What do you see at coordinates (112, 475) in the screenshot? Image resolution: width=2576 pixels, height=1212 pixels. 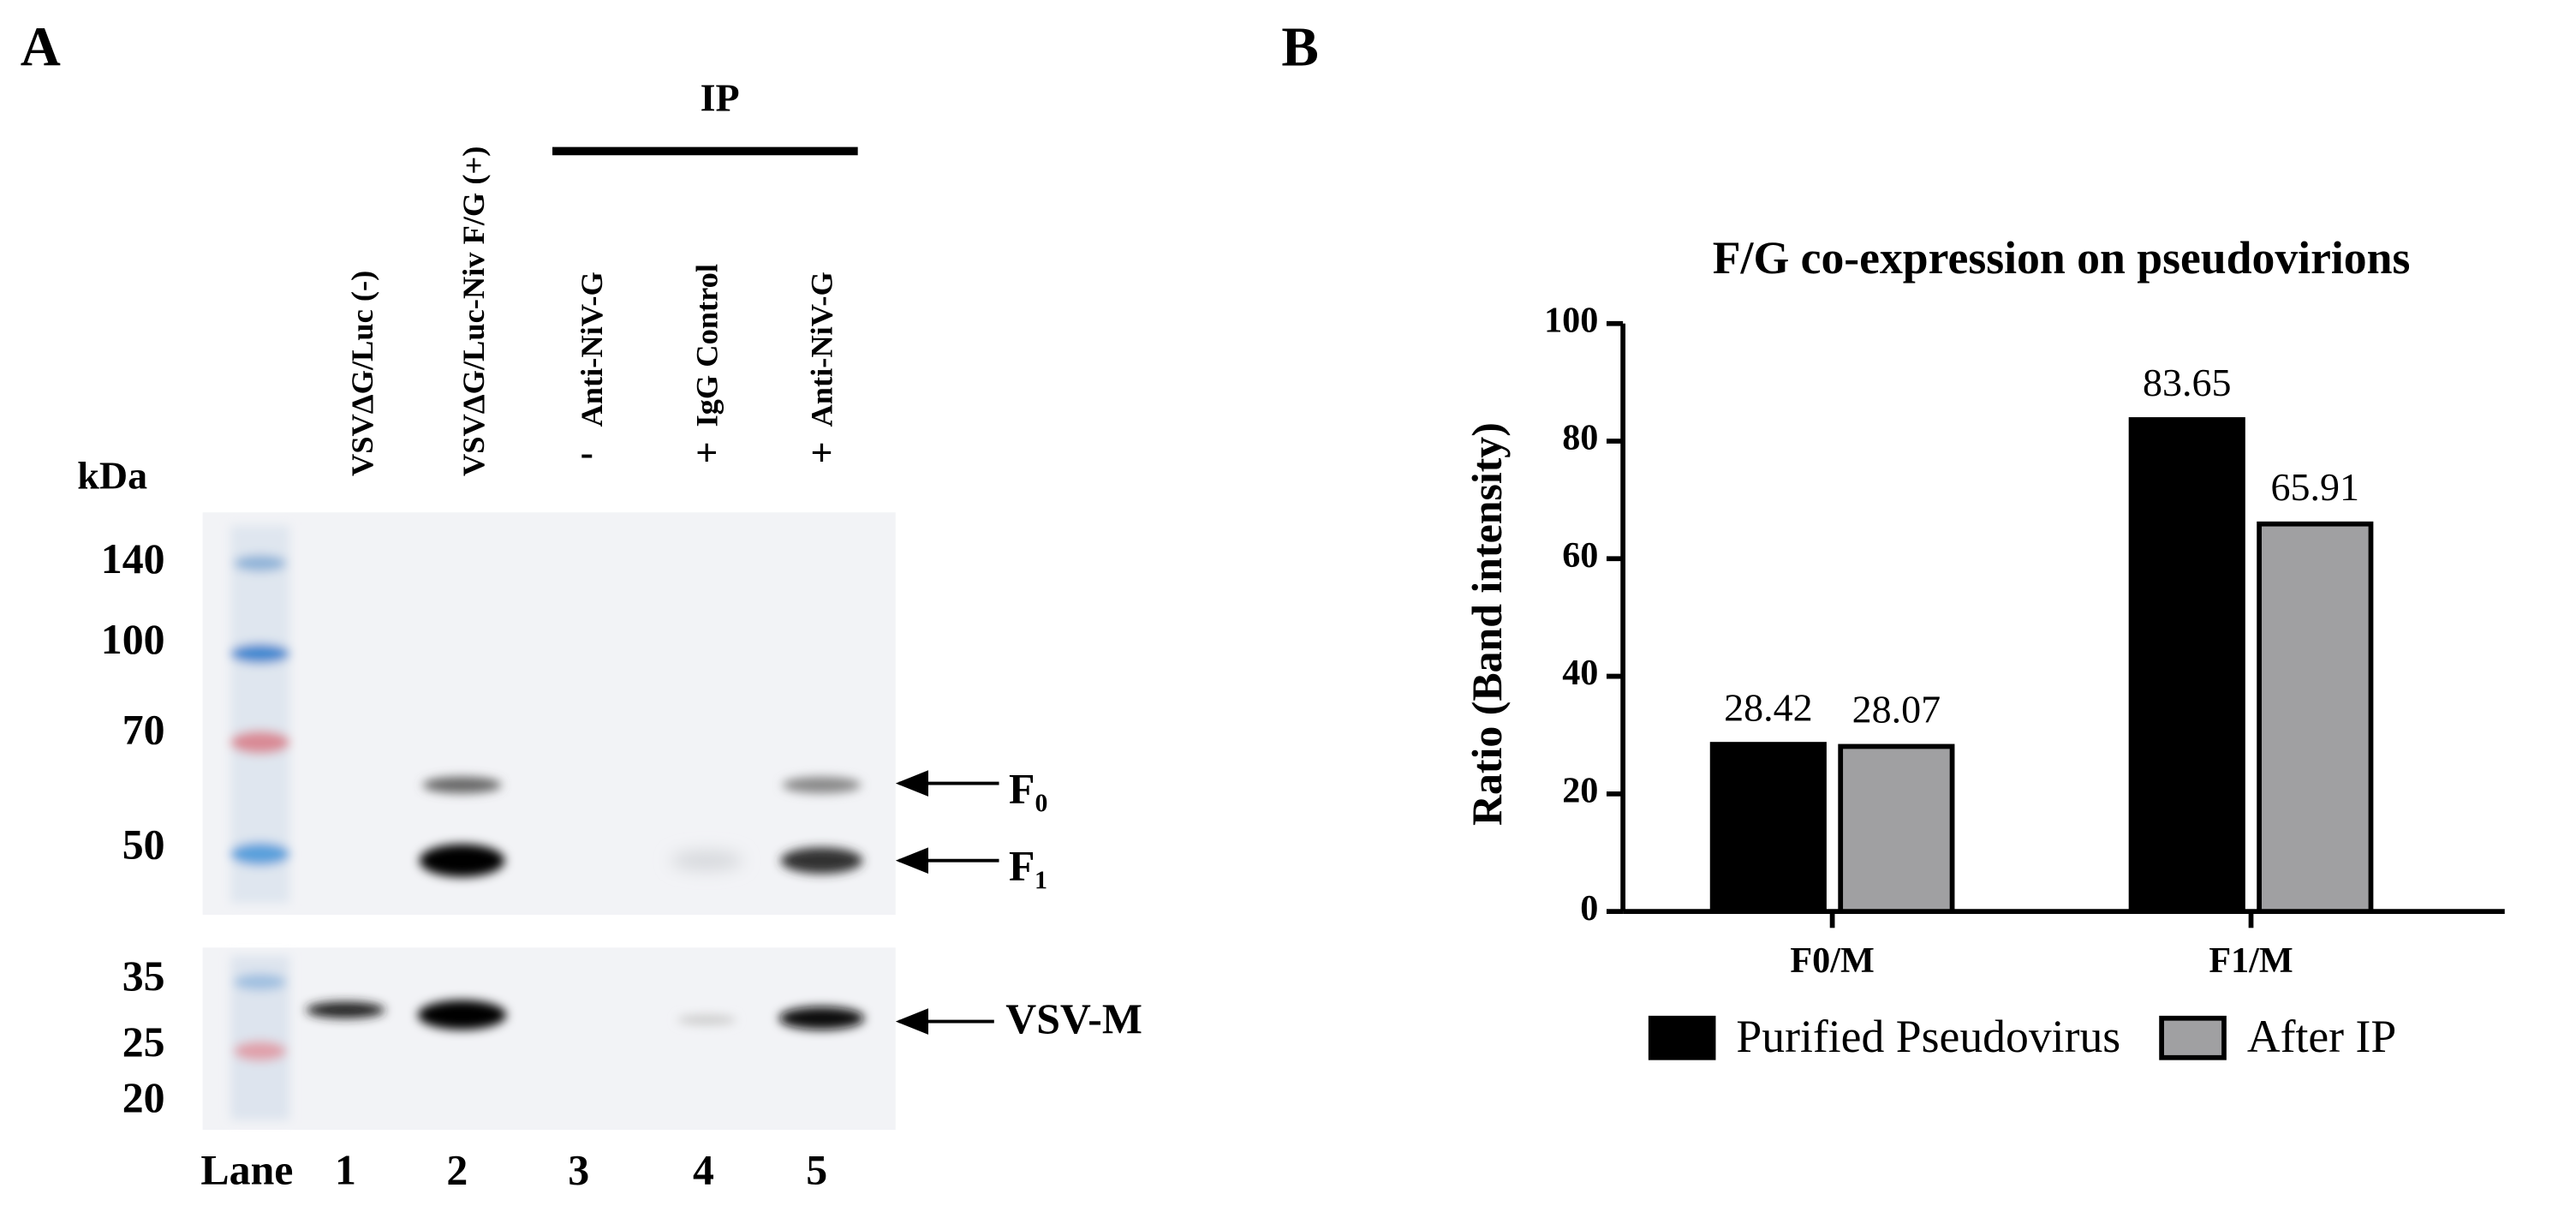 I see `kda-label: kDa` at bounding box center [112, 475].